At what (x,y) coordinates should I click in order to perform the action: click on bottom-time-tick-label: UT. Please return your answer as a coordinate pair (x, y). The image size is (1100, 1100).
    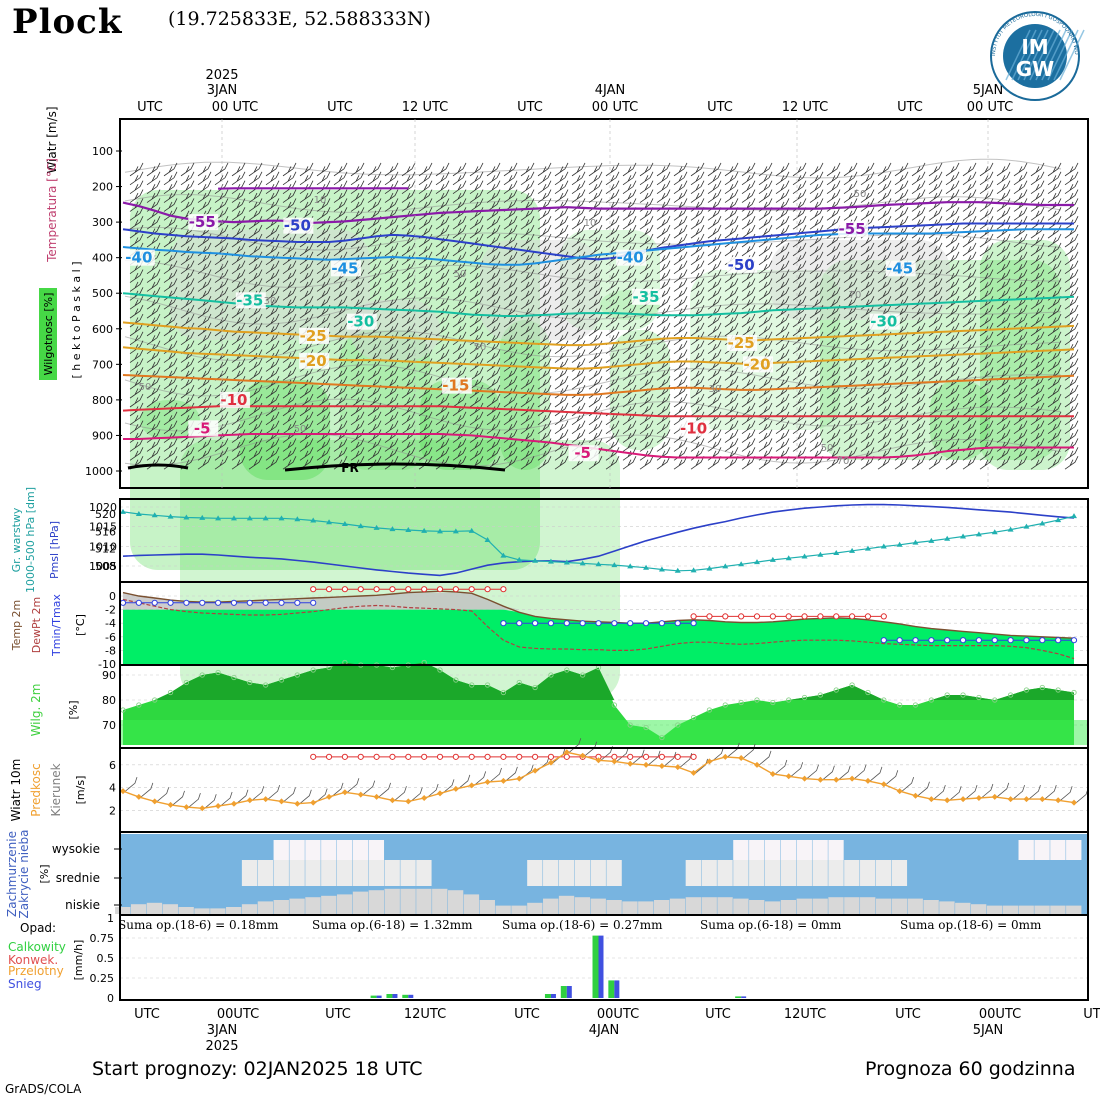
    Looking at the image, I should click on (1091, 1014).